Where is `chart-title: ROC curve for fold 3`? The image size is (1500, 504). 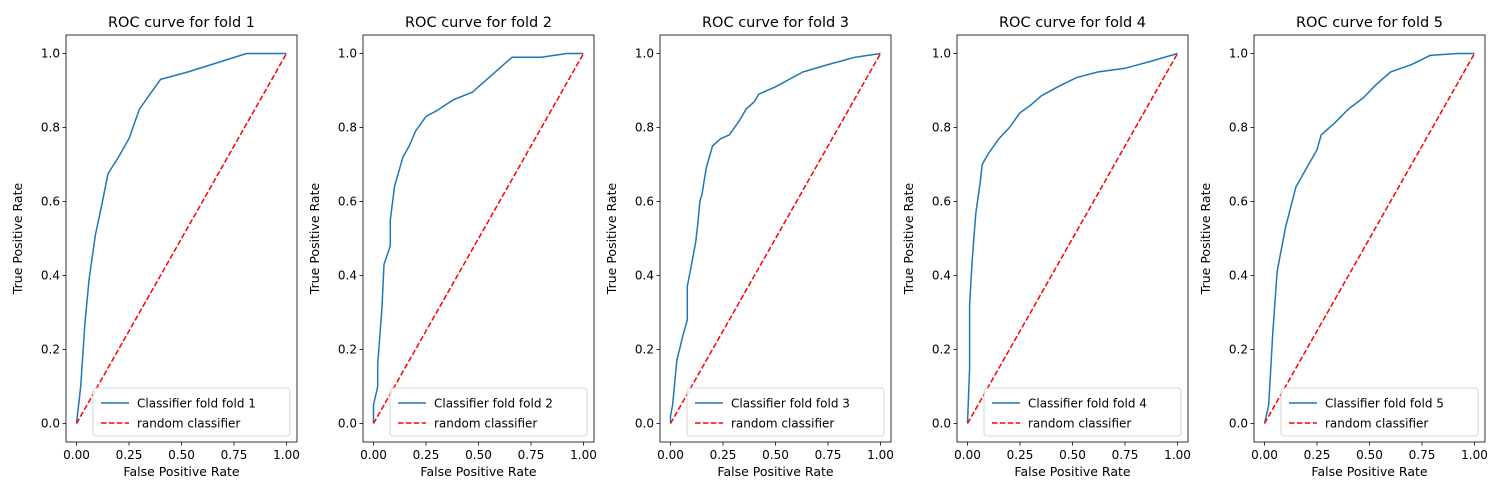
chart-title: ROC curve for fold 3 is located at coordinates (775, 23).